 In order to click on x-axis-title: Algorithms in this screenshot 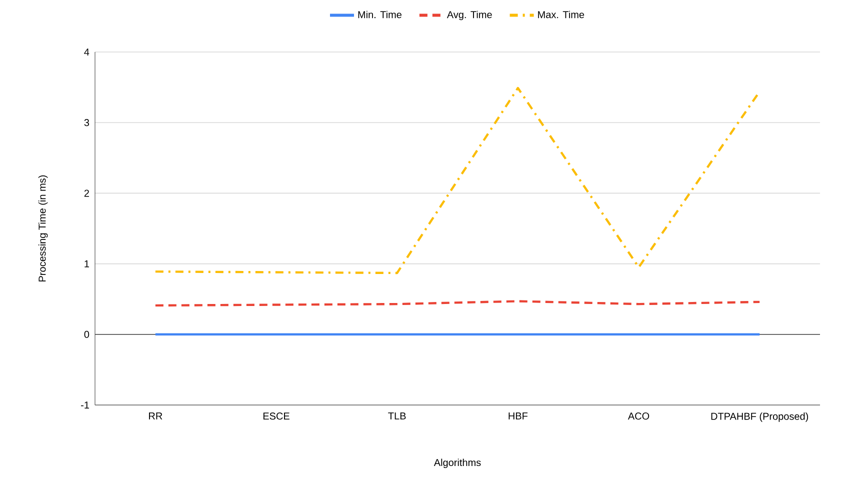, I will do `click(457, 463)`.